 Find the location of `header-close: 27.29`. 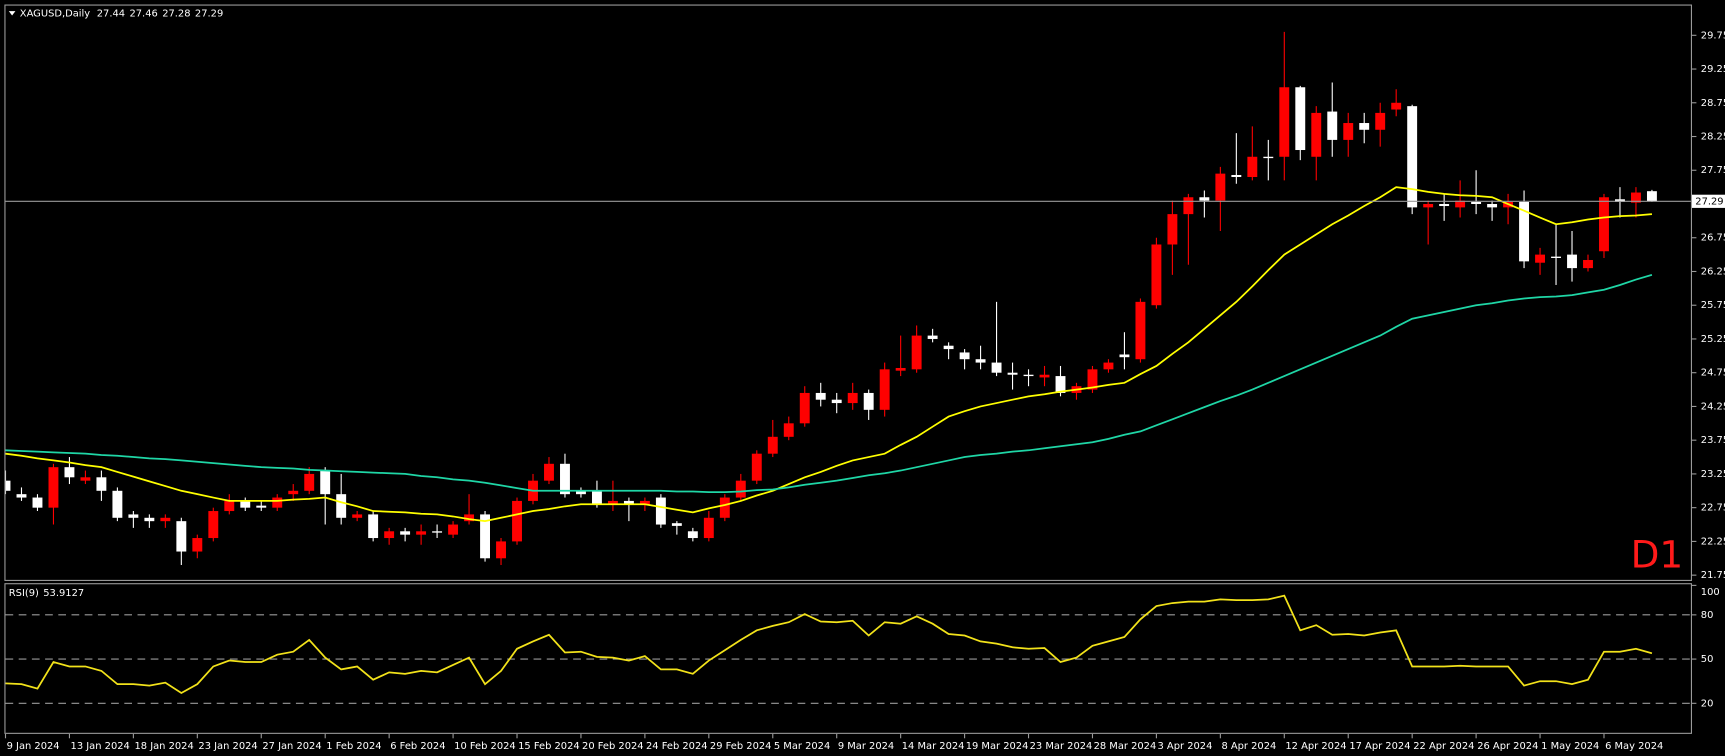

header-close: 27.29 is located at coordinates (209, 13).